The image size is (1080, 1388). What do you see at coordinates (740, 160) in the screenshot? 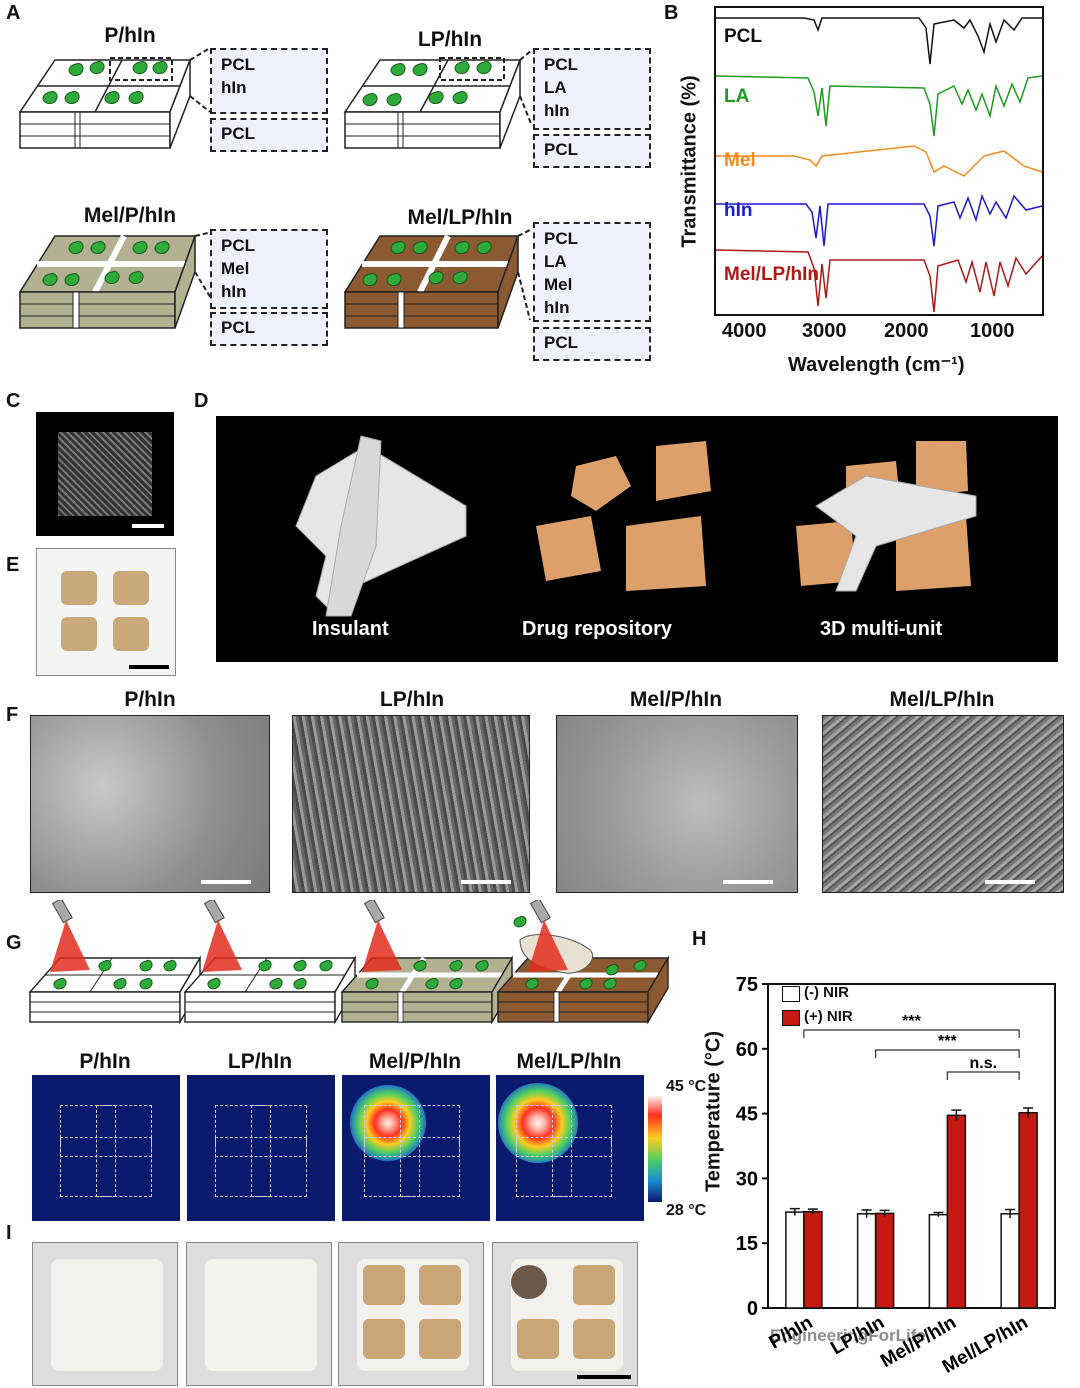
I see `legend-mel: Mel` at bounding box center [740, 160].